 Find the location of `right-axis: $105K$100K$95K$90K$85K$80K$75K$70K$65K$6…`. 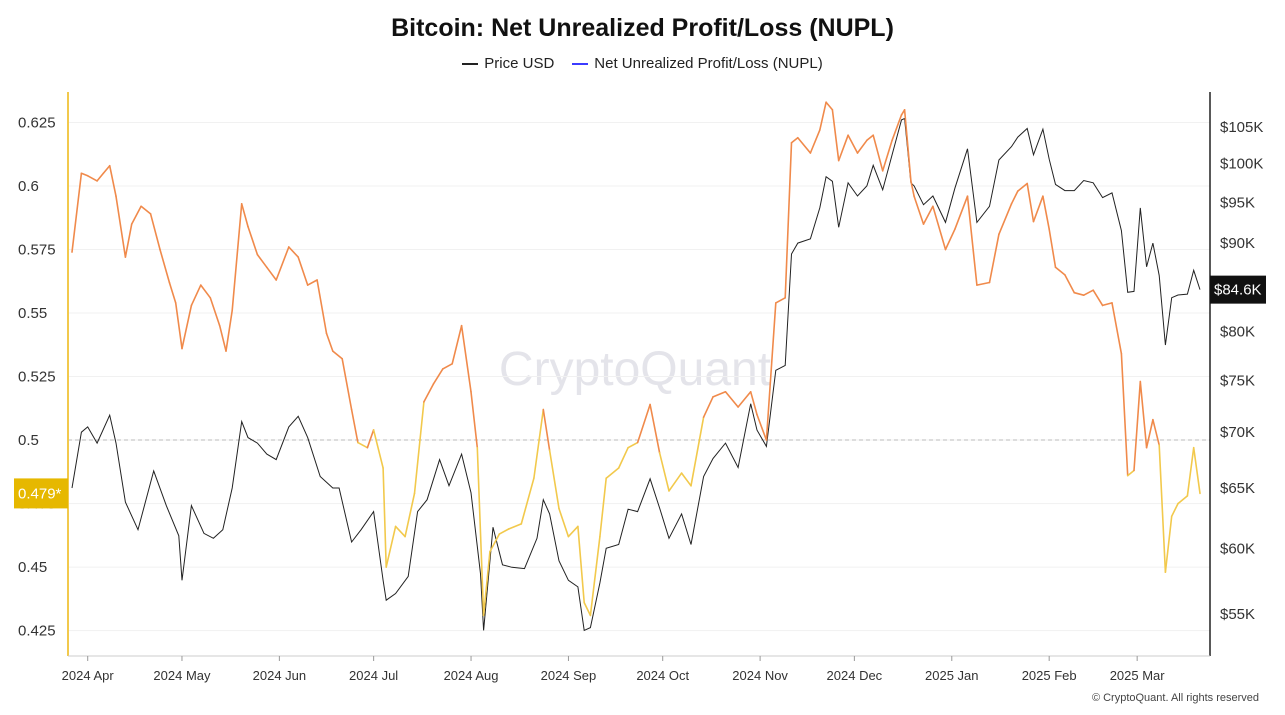

right-axis: $105K$100K$95K$90K$85K$80K$75K$70K$65K$6… is located at coordinates (1236, 374).